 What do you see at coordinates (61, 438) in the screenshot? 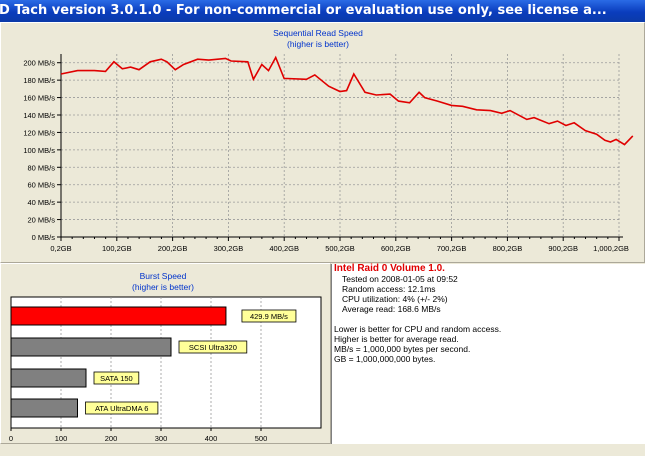
I see `burst-x-tick-label: 100` at bounding box center [61, 438].